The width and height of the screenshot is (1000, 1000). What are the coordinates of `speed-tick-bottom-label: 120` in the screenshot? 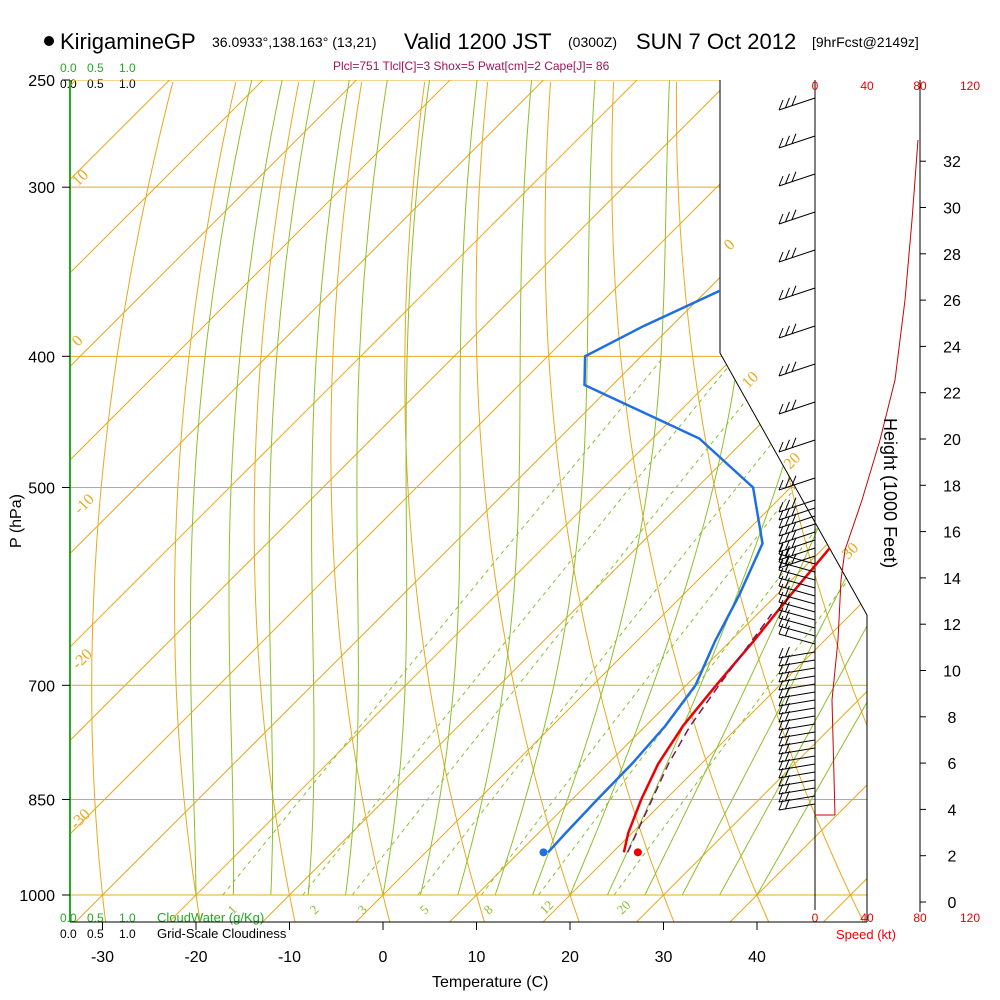 It's located at (970, 918).